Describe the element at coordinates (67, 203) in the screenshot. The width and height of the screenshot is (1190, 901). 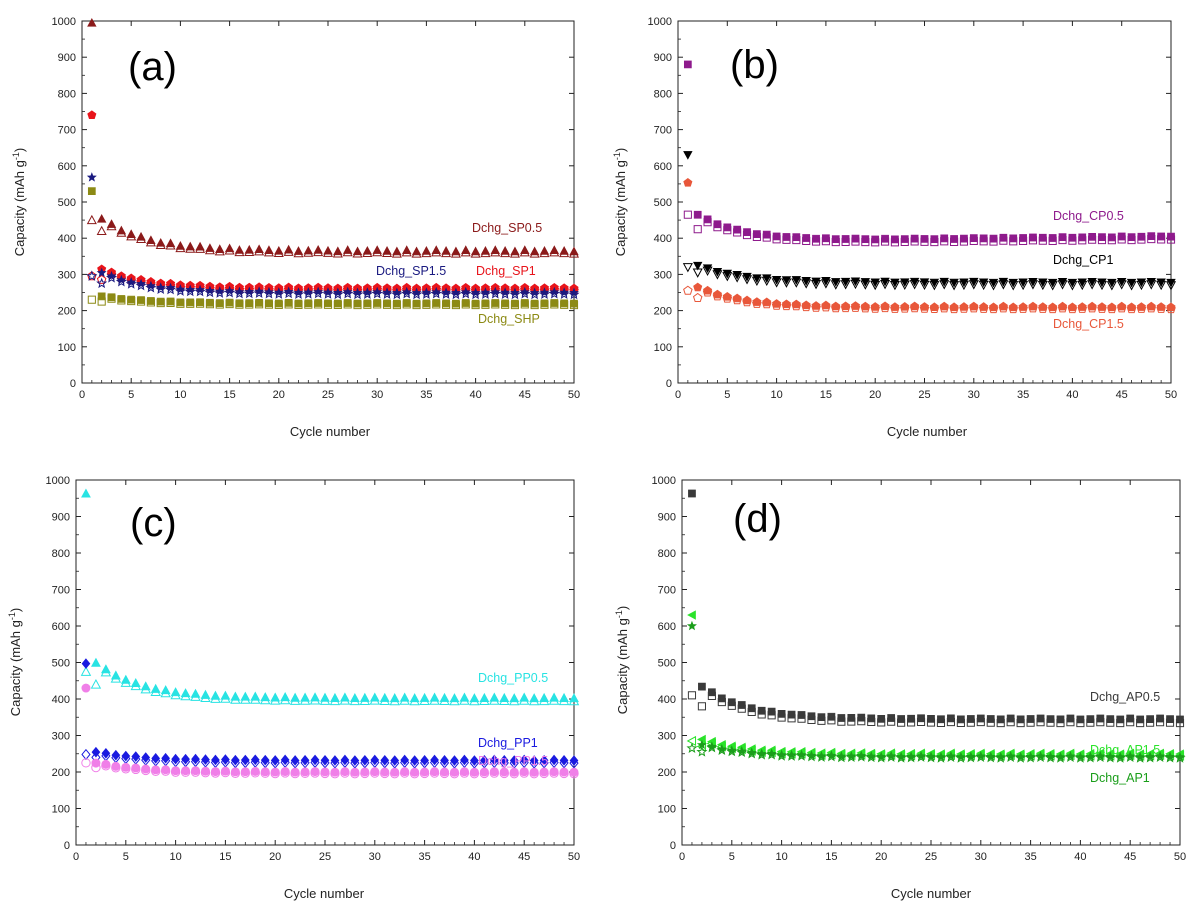
I see `y-tick-label: 500` at that location.